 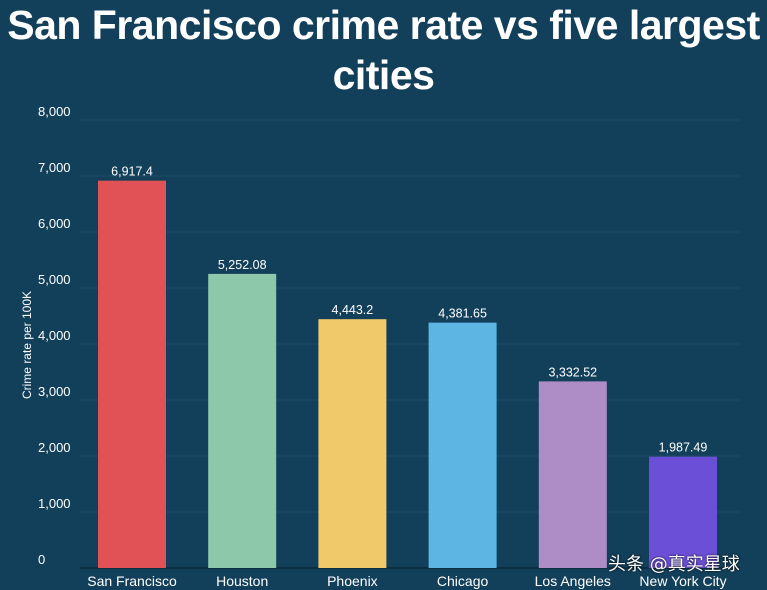 I want to click on x-tick-label: New York City, so click(x=682, y=581).